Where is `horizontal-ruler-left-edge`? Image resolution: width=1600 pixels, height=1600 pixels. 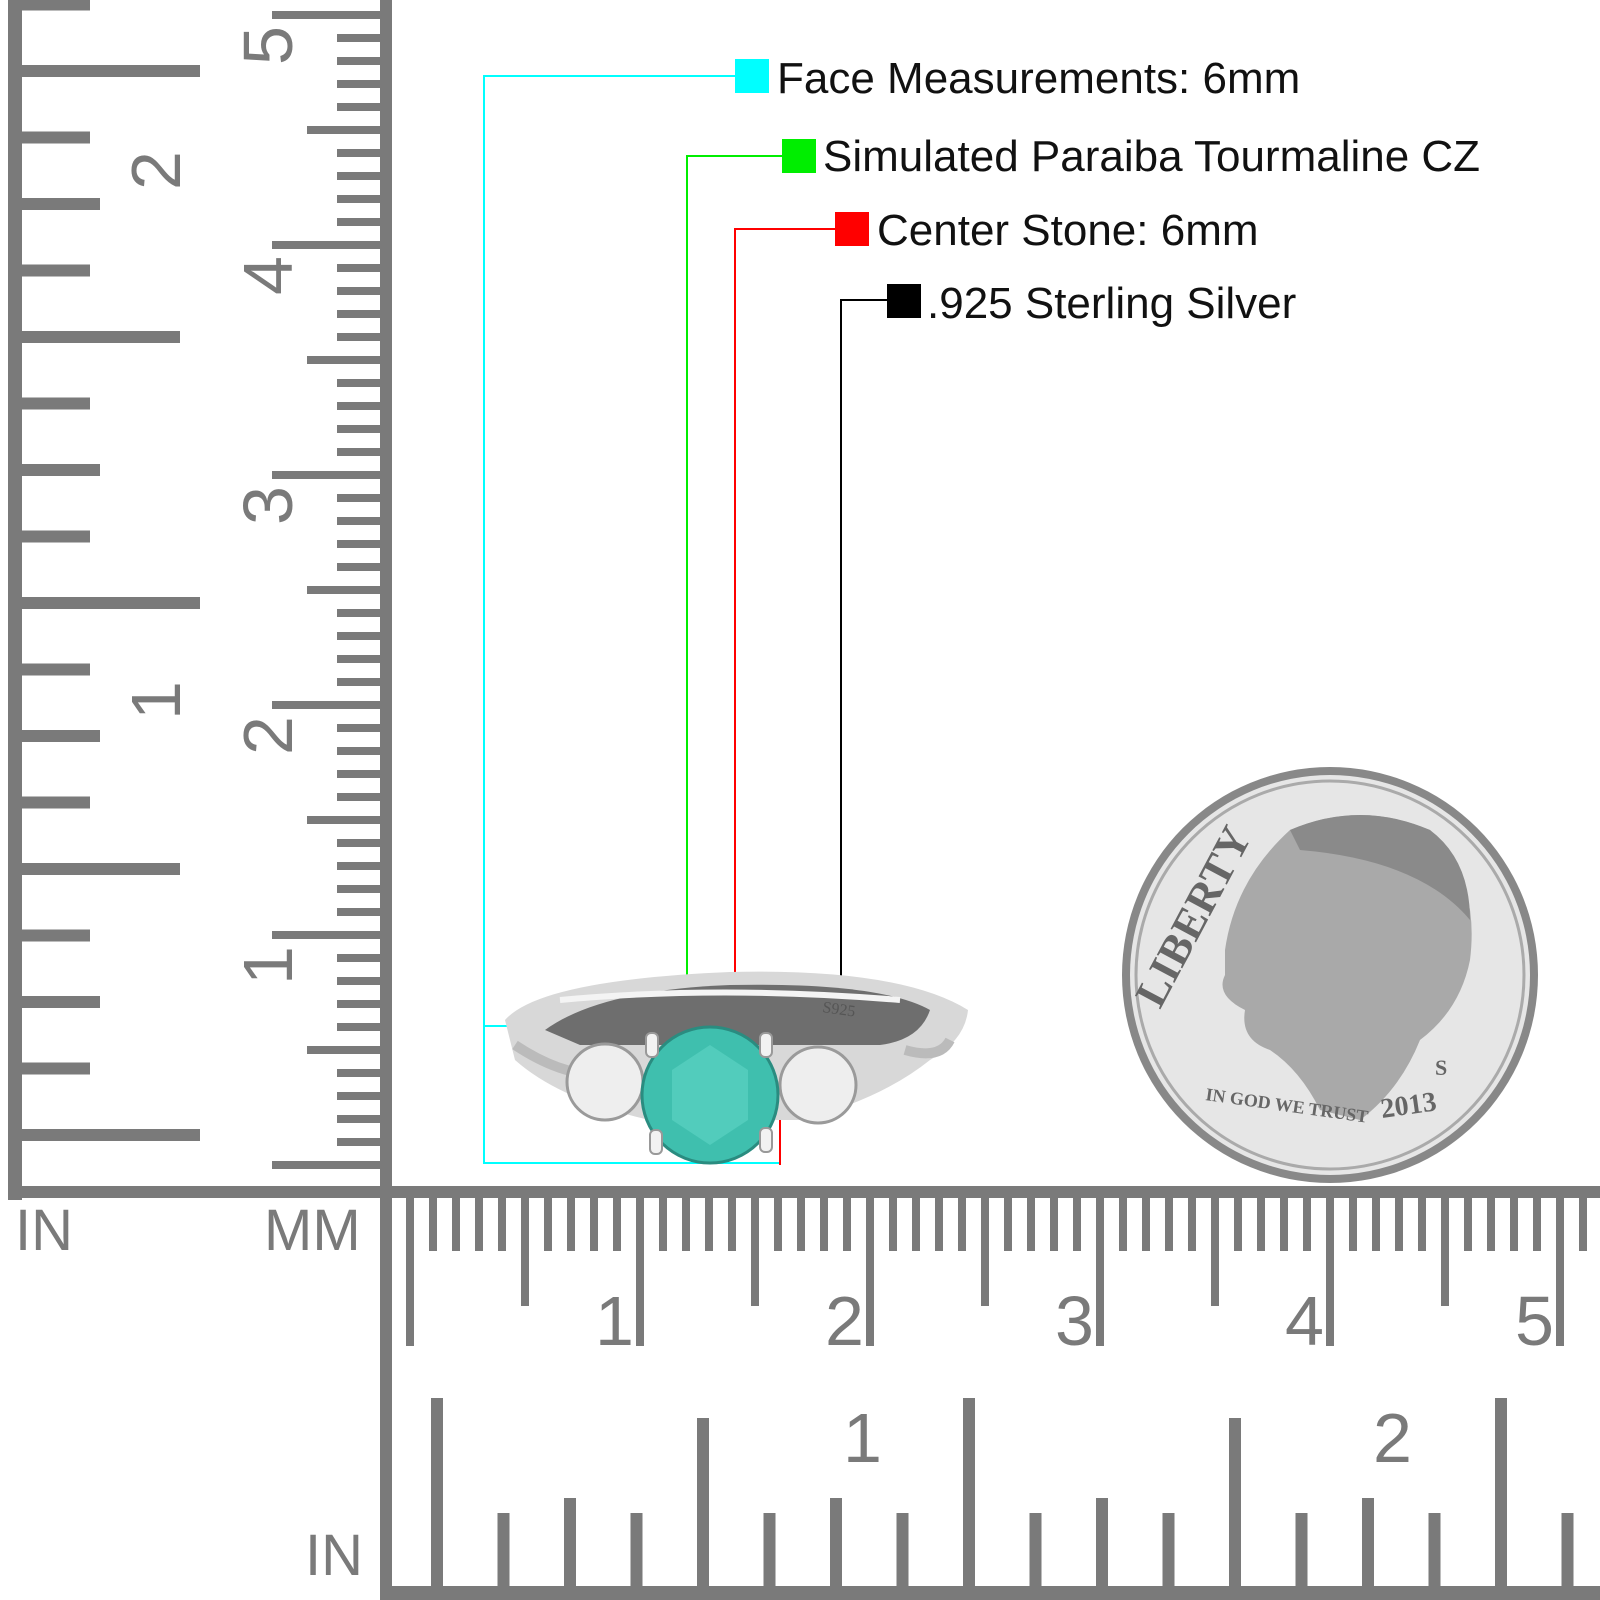
horizontal-ruler-left-edge is located at coordinates (386, 1393).